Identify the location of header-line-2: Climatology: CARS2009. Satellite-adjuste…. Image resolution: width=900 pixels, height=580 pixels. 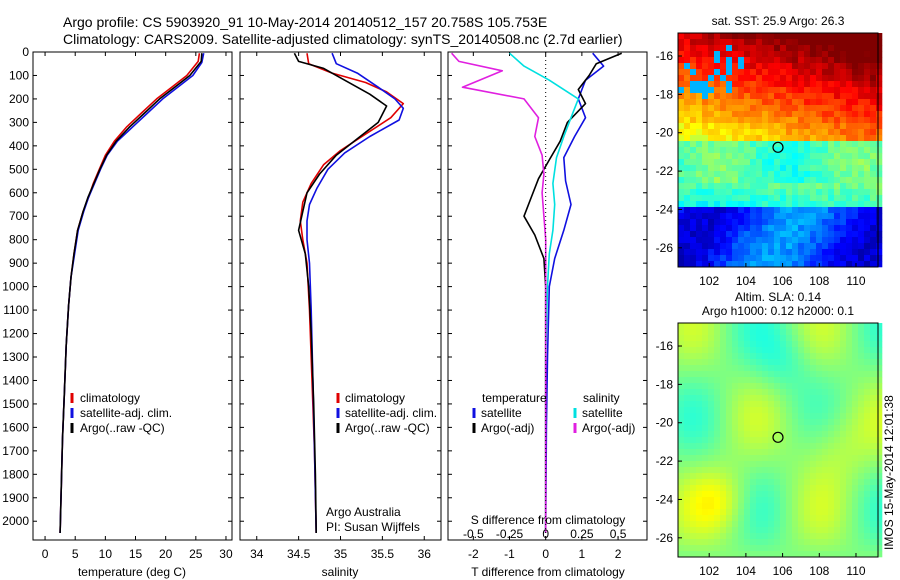
(343, 39).